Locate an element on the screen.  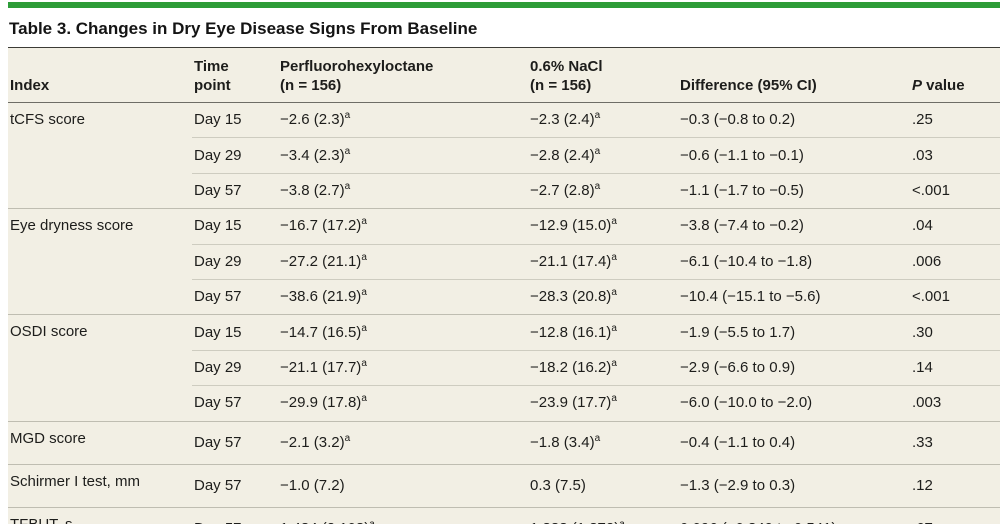
cell-difference: −0.3 (−0.8 to 0.2) is located at coordinates (738, 120).